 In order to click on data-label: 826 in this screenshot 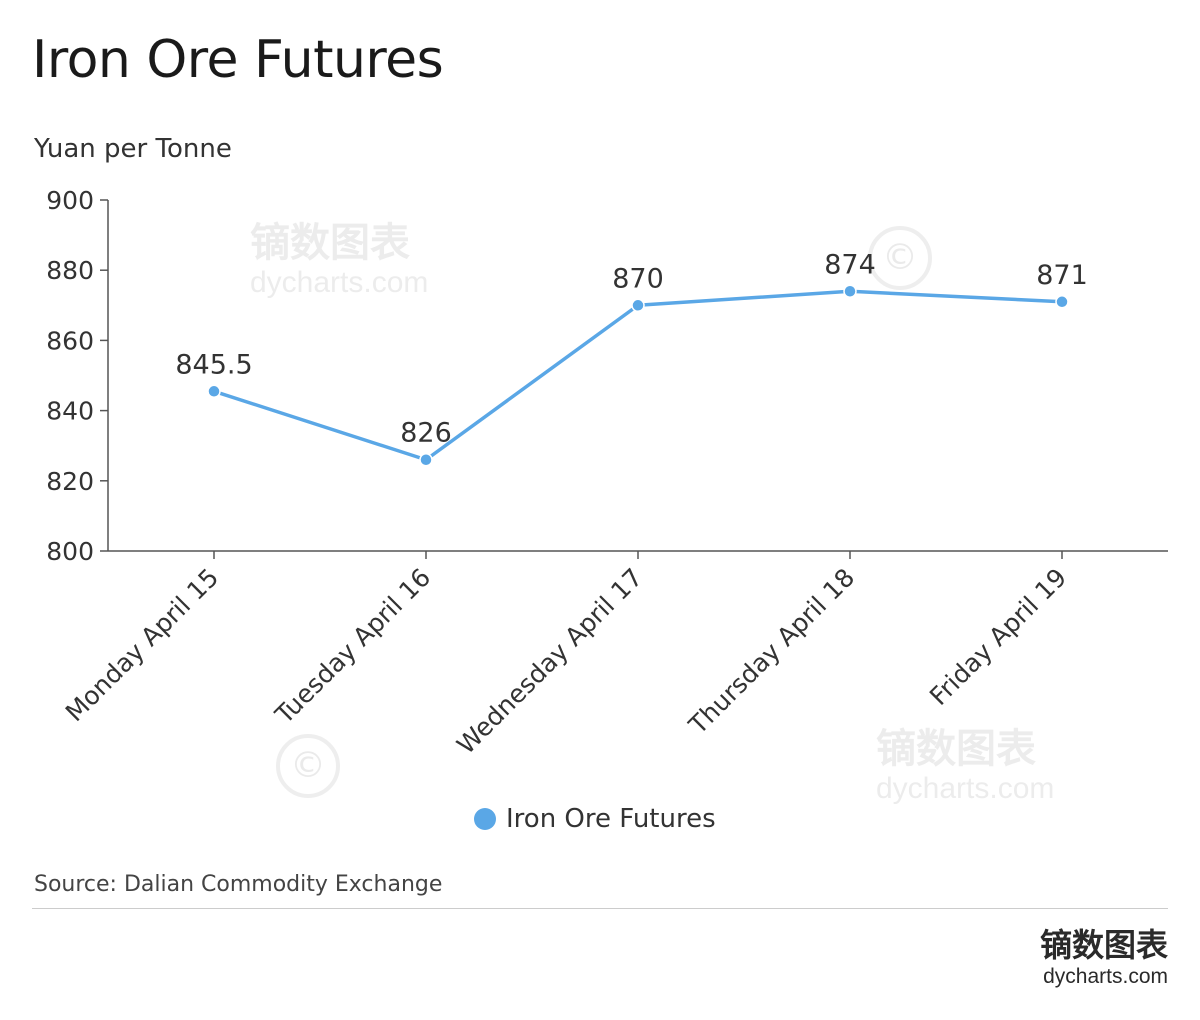, I will do `click(426, 433)`.